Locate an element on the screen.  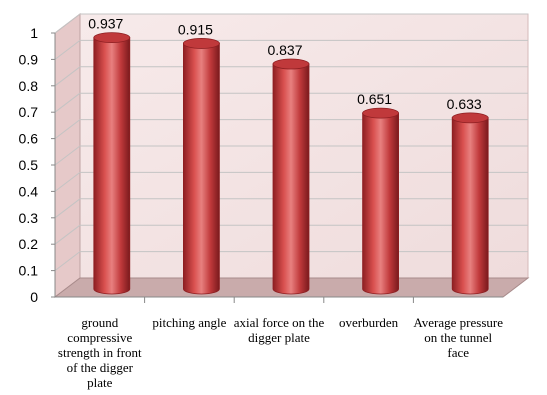
data-label: 0.937 is located at coordinates (105, 24).